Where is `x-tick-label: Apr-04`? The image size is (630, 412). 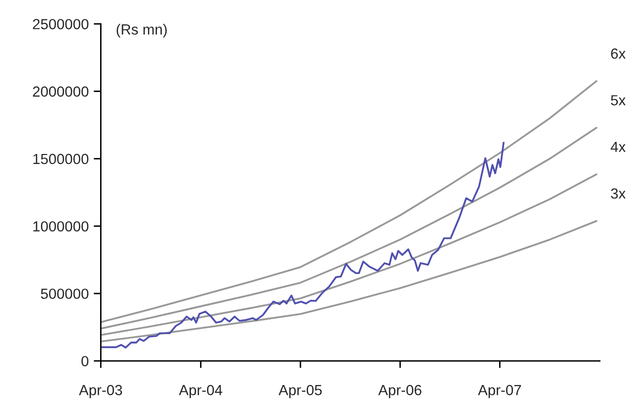
x-tick-label: Apr-04 is located at coordinates (200, 391).